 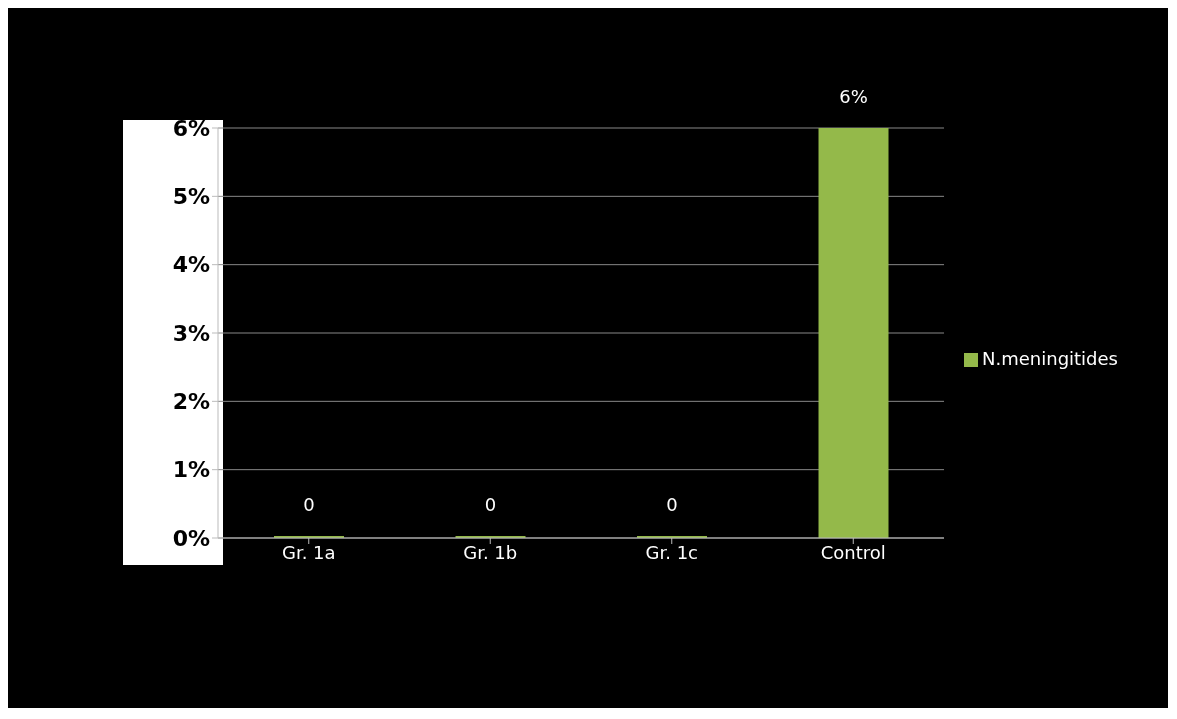 What do you see at coordinates (191, 197) in the screenshot?
I see `y-tick-label: 5%` at bounding box center [191, 197].